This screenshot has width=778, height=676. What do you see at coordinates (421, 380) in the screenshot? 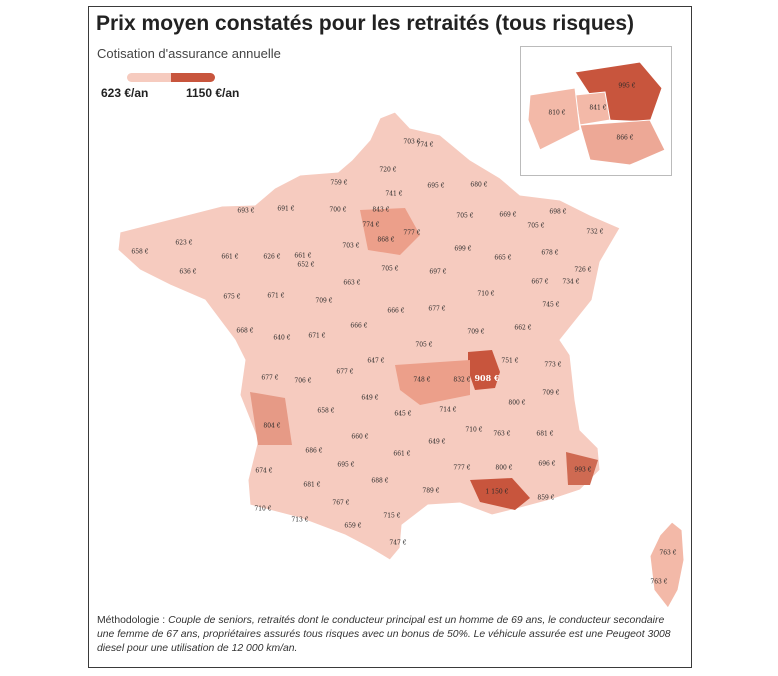
I see `department-value-label: 748 €` at bounding box center [421, 380].